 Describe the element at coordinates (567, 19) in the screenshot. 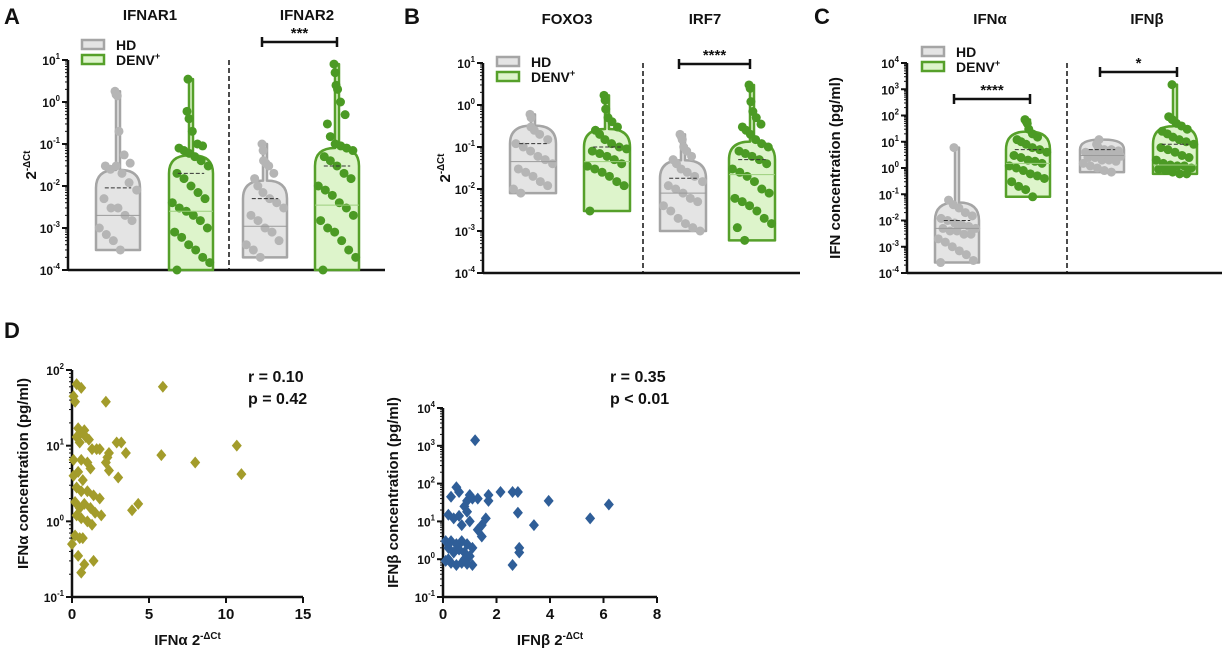

I see `comparison-title: FOXO3` at that location.